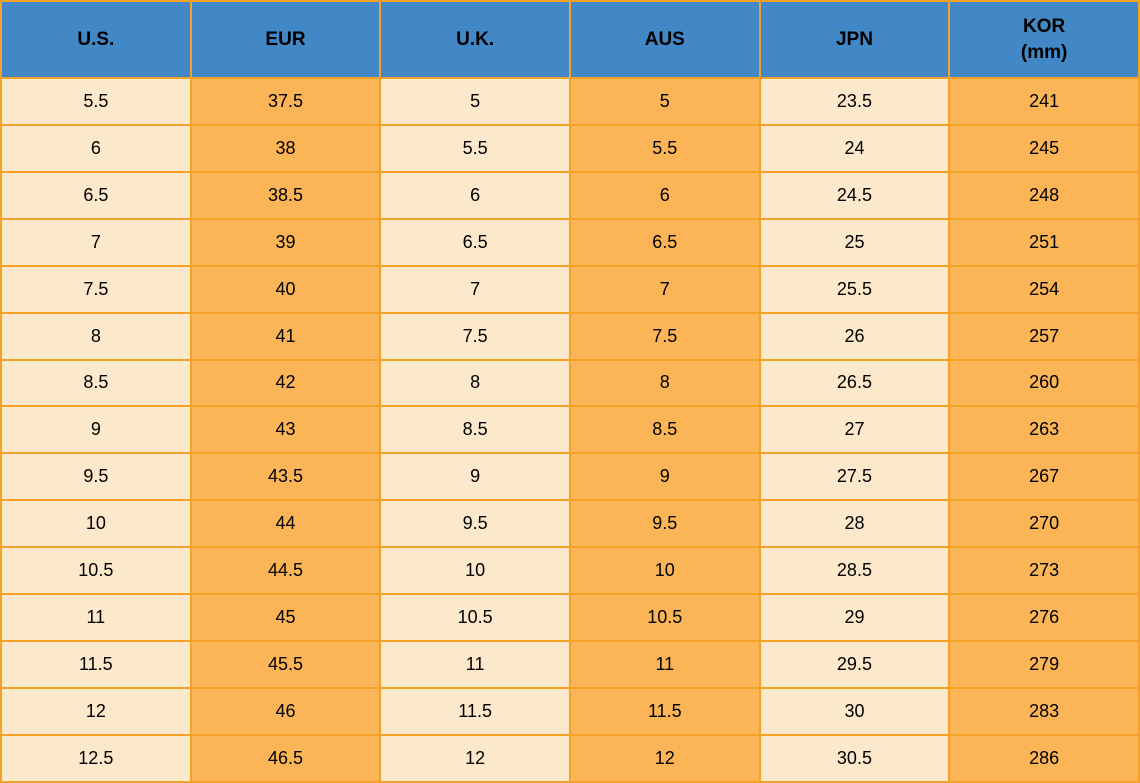 The height and width of the screenshot is (783, 1140). I want to click on table-row: 7 39 6.5 6.5 25 251, so click(570, 242).